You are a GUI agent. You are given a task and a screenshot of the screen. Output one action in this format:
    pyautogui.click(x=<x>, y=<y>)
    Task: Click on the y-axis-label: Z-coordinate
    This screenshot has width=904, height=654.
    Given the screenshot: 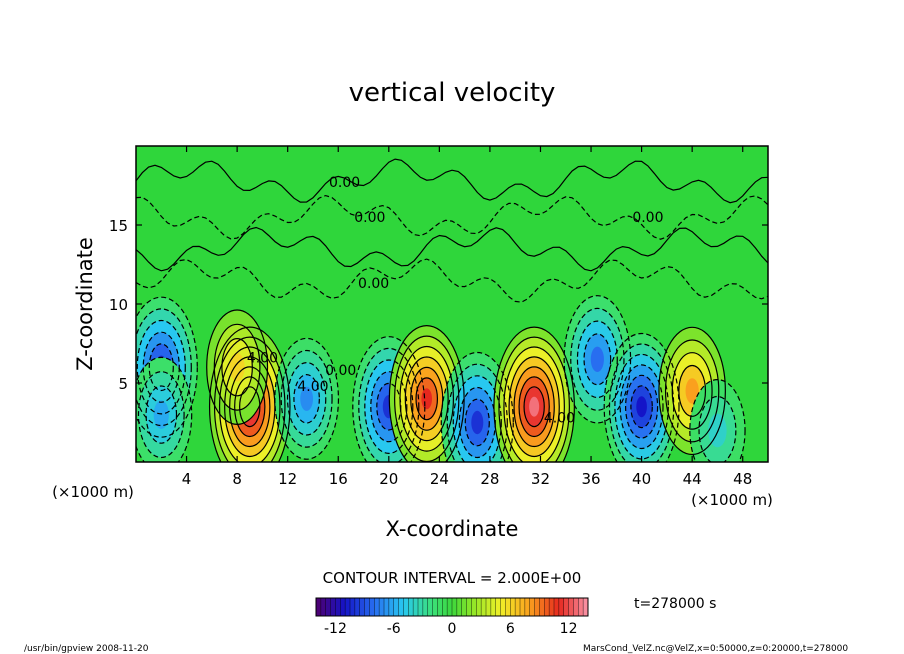 What is the action you would take?
    pyautogui.click(x=85, y=304)
    